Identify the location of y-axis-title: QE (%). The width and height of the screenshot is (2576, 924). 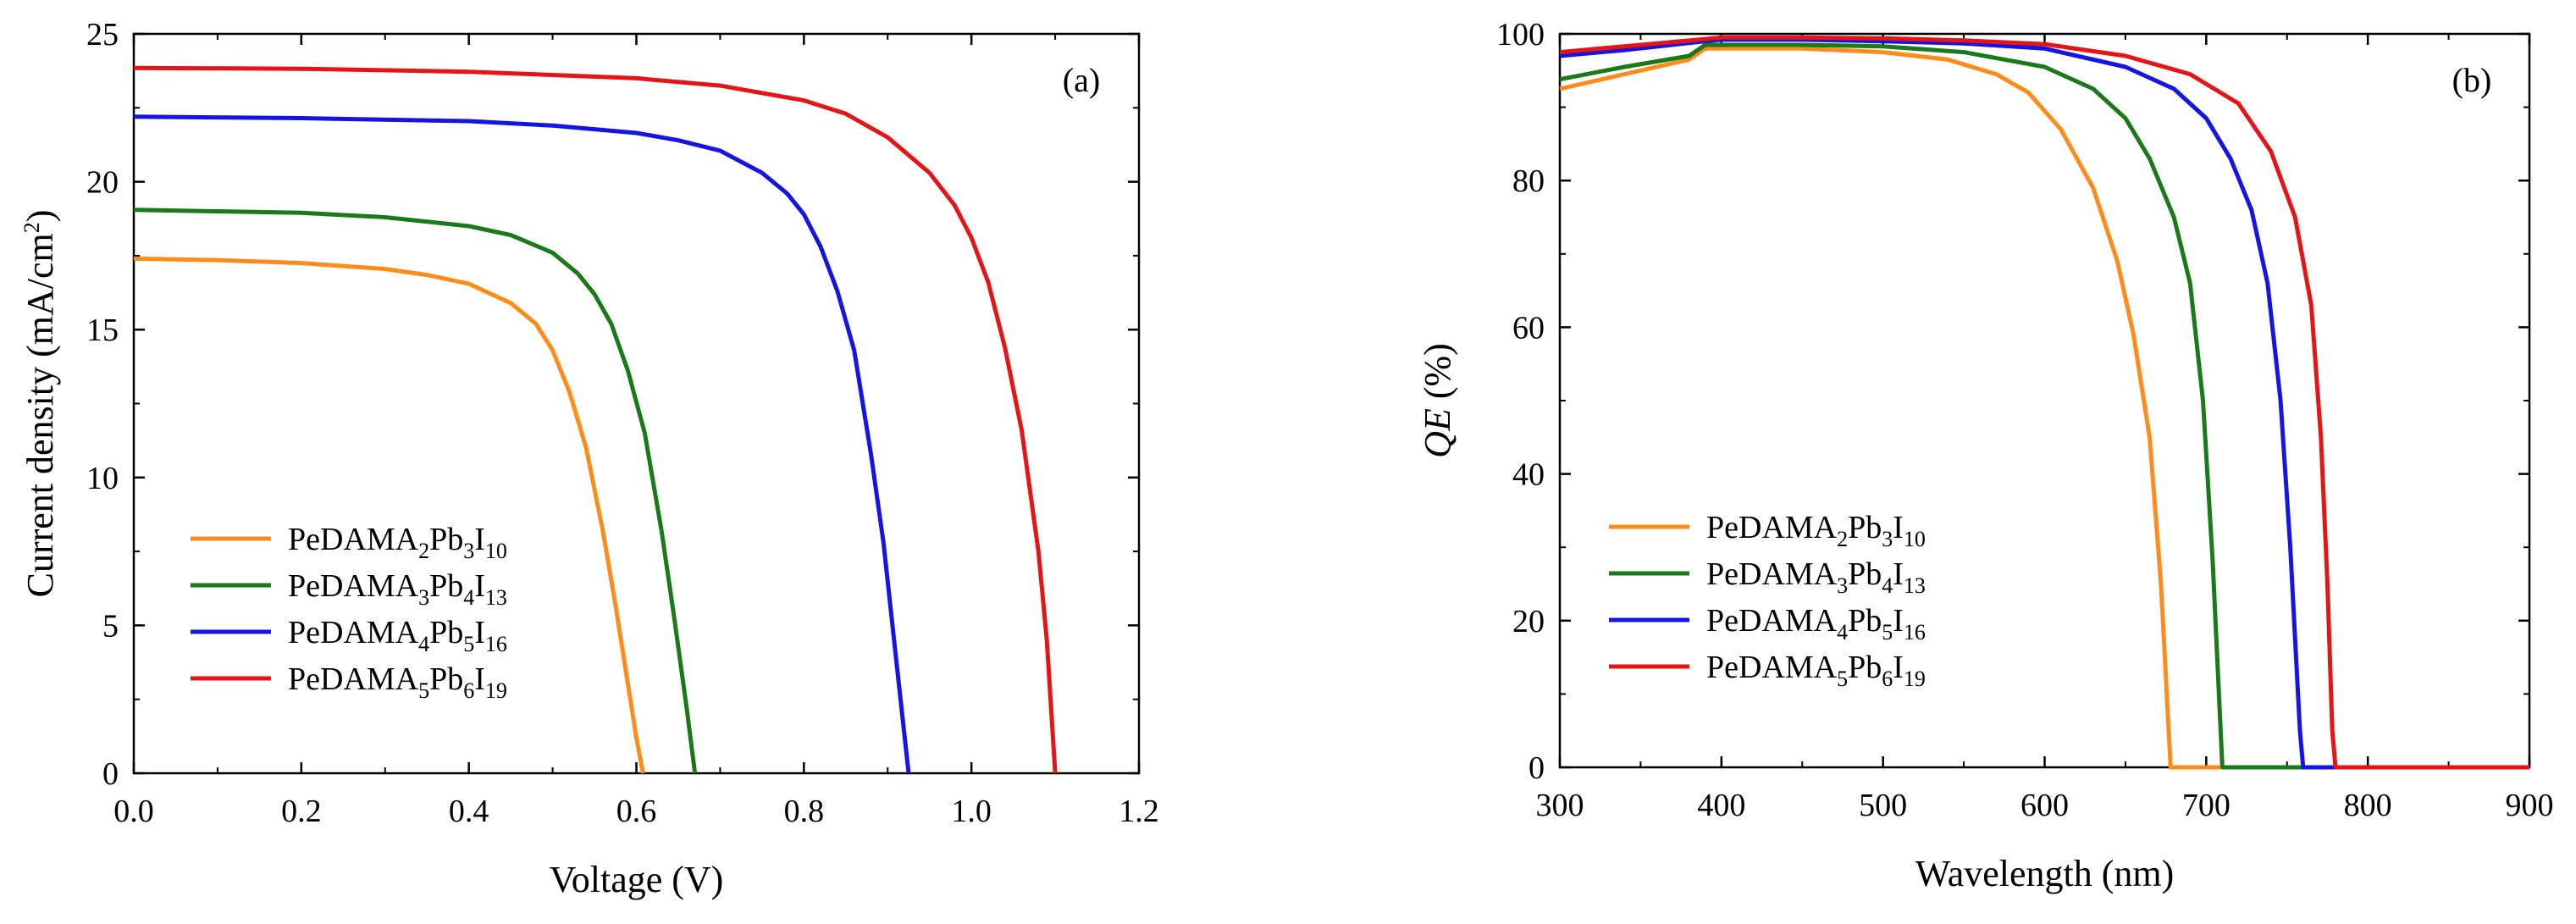
(1437, 400).